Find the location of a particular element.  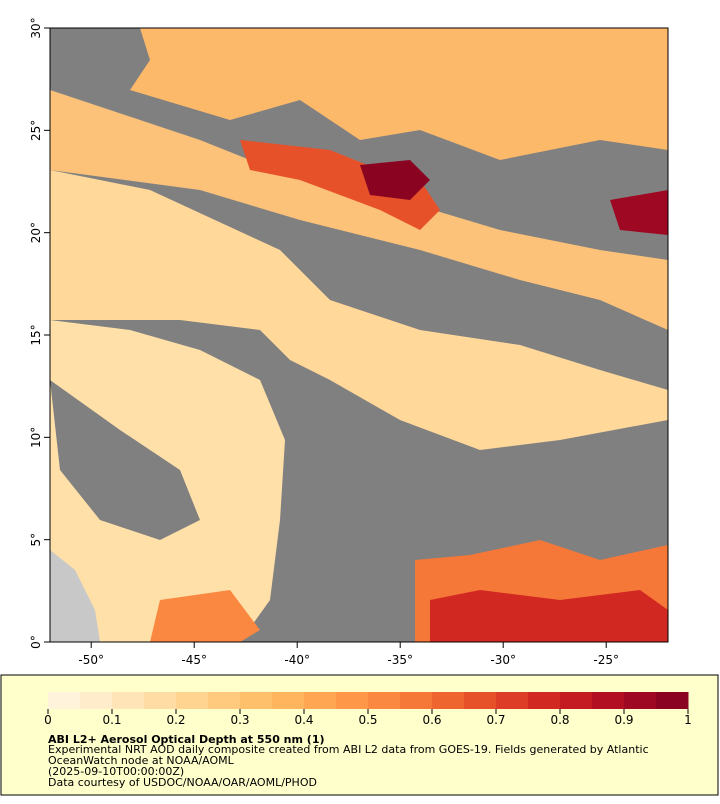

lat-tick-label: 30° is located at coordinates (36, 27).